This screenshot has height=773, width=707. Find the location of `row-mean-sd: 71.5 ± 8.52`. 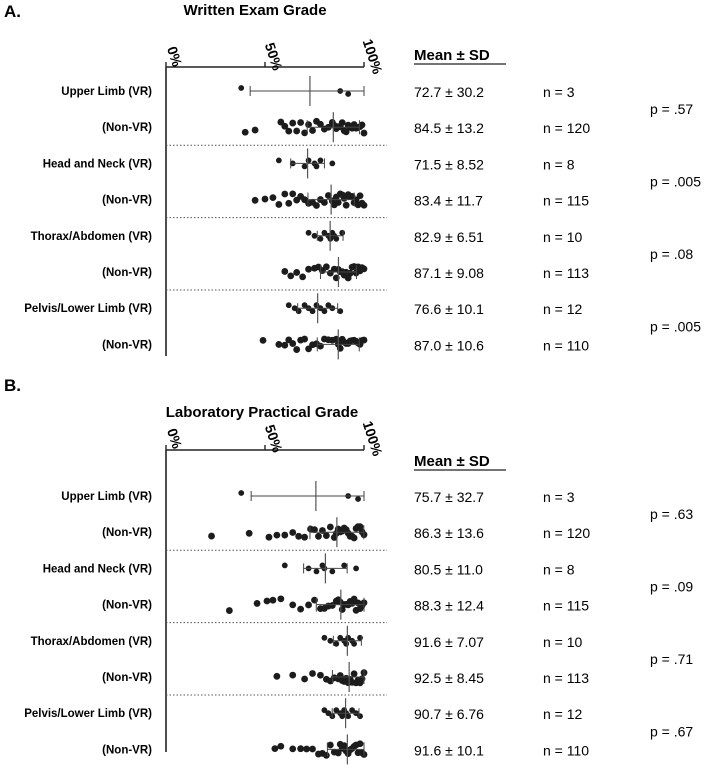

row-mean-sd: 71.5 ± 8.52 is located at coordinates (449, 164).